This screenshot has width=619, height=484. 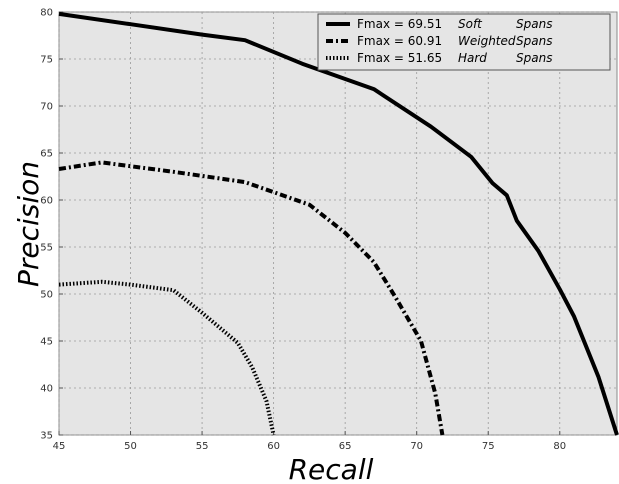 I want to click on legend-type-label: Weighted, so click(x=487, y=41).